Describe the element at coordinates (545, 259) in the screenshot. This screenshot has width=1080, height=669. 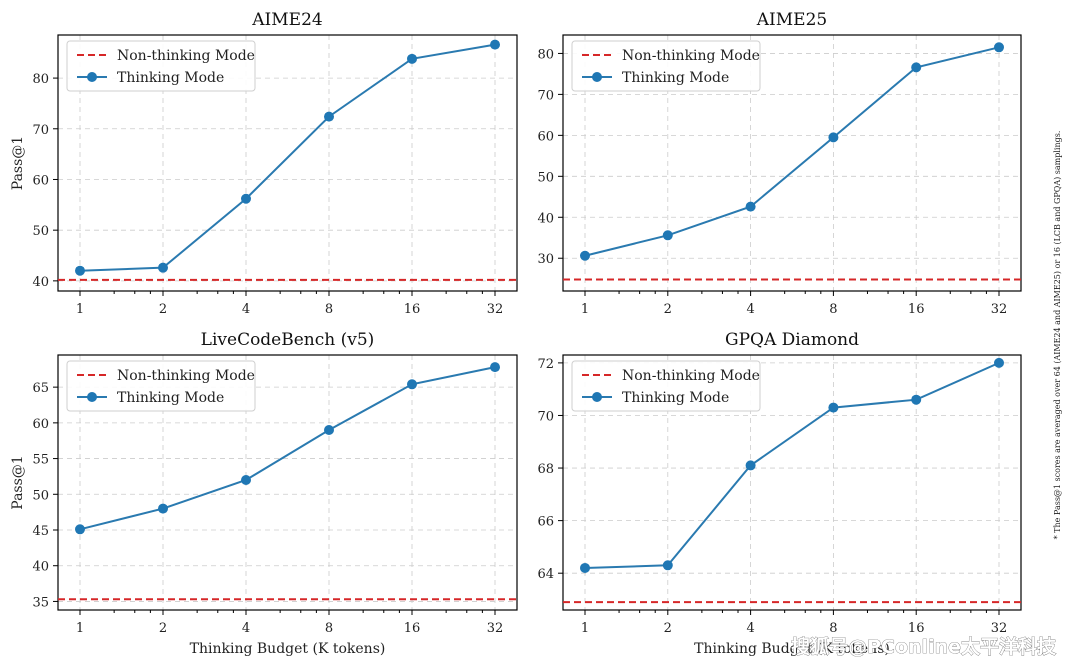
I see `y-tick-label: 30` at that location.